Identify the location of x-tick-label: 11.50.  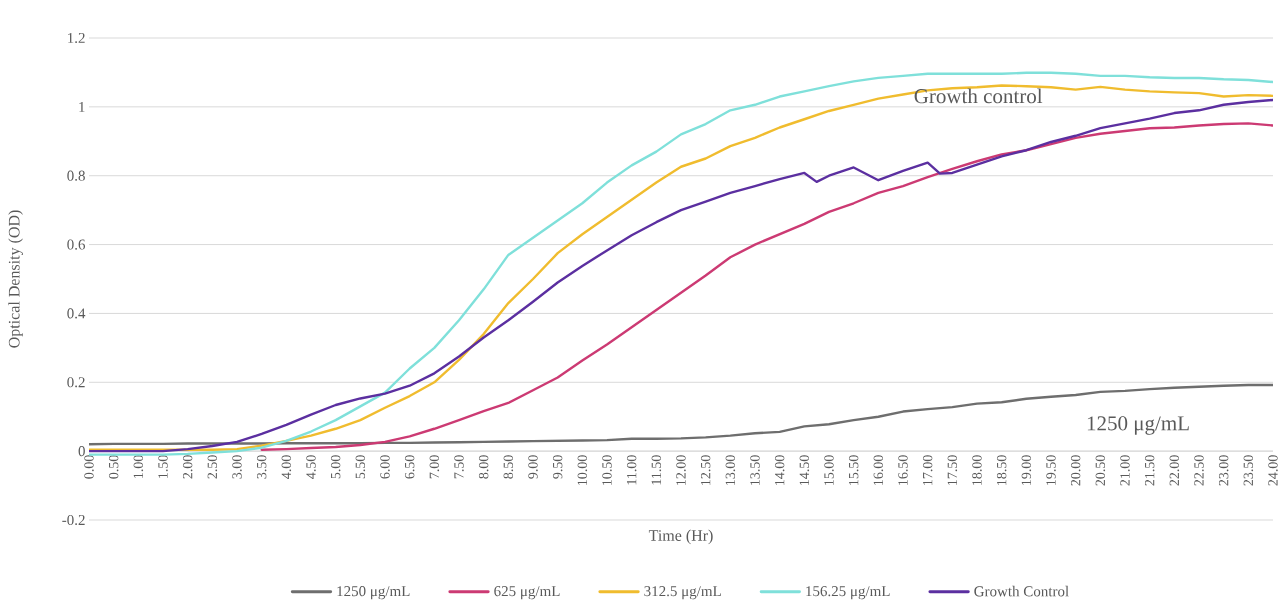
(656, 470).